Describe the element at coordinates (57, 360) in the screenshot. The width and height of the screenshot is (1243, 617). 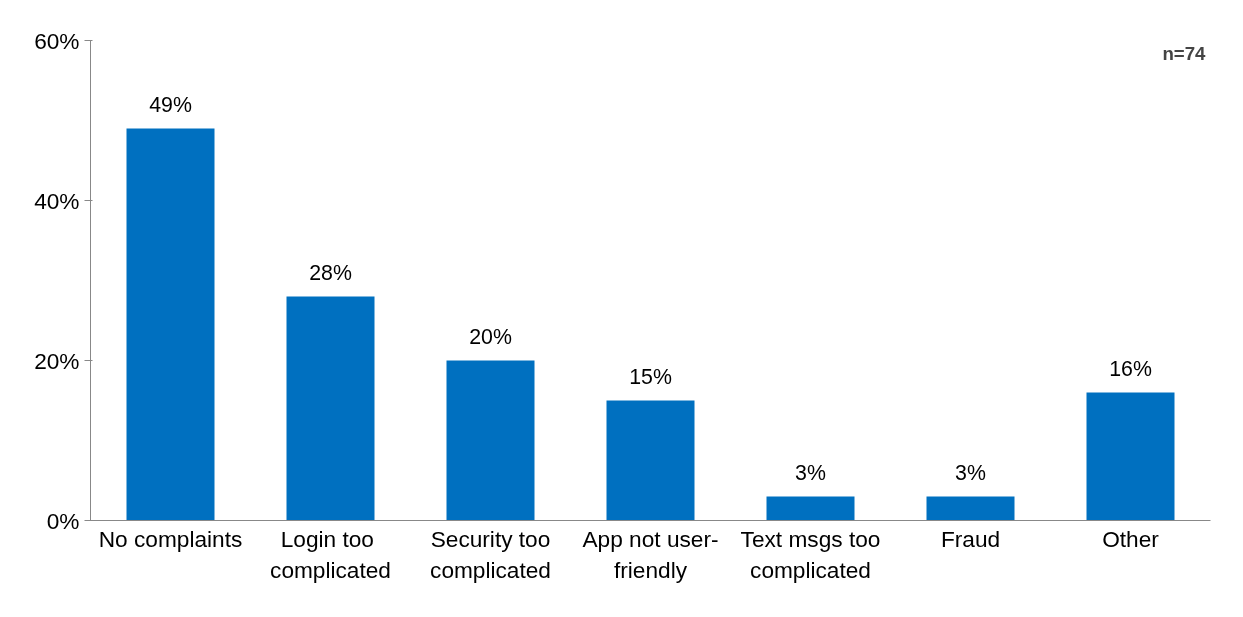
I see `y-tick-label: 20%` at that location.